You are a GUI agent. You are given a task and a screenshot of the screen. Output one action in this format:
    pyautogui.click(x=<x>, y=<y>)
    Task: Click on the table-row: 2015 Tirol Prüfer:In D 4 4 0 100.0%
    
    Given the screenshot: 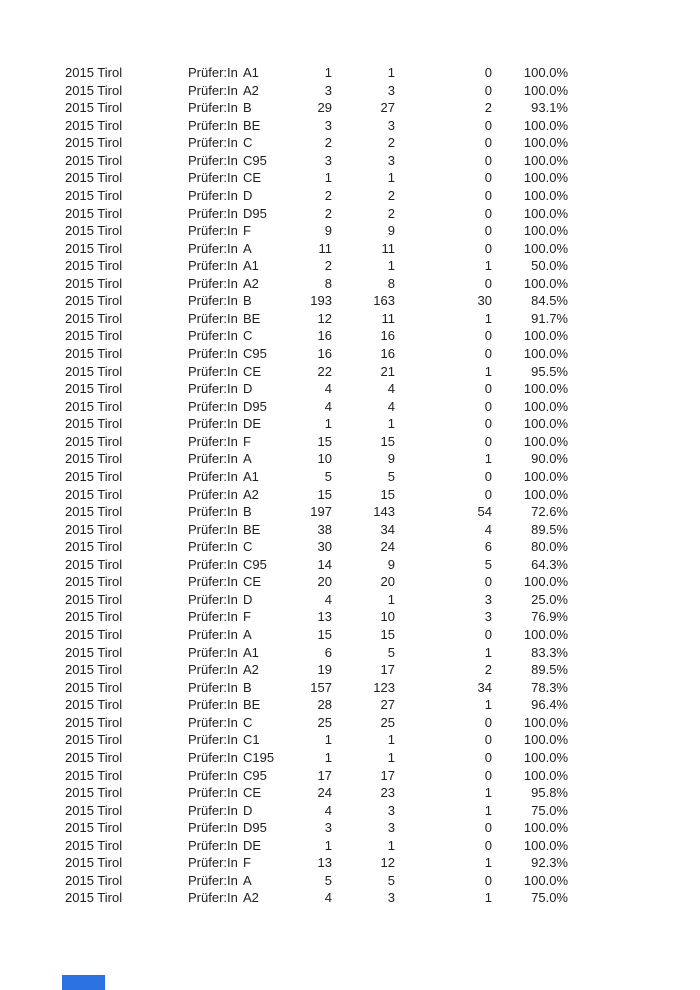 What is the action you would take?
    pyautogui.click(x=350, y=389)
    